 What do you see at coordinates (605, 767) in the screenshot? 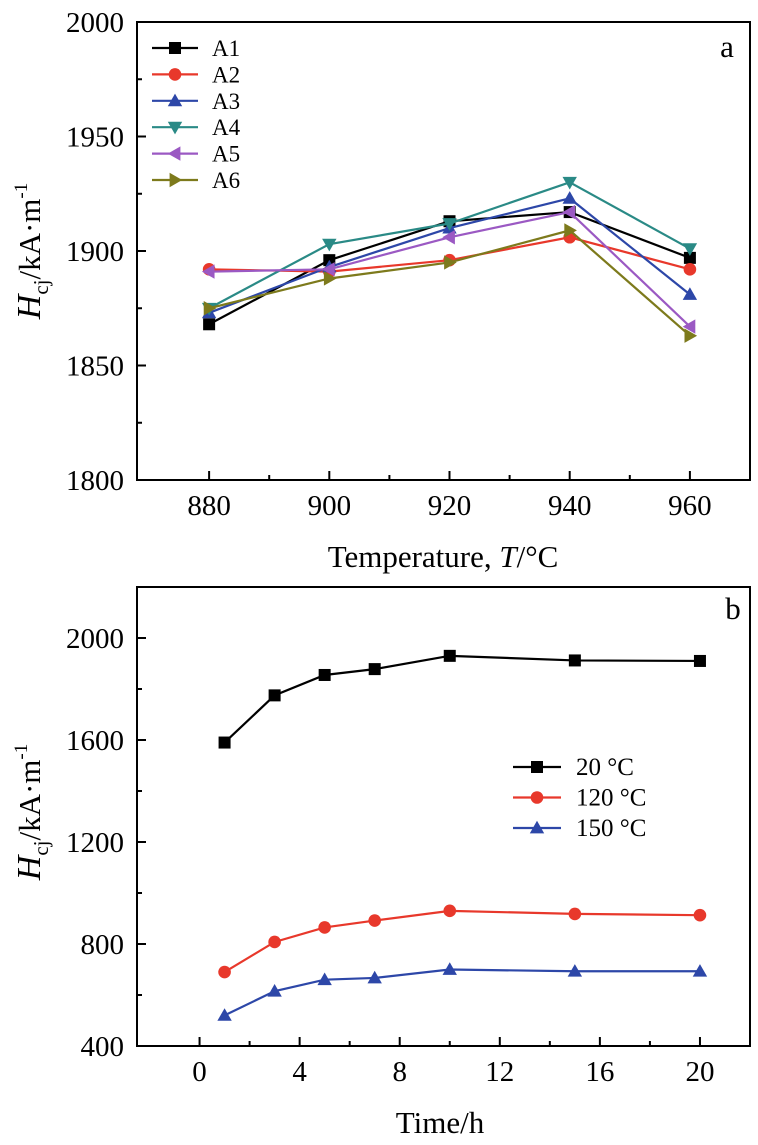
I see `legend-label: 20 °C` at bounding box center [605, 767].